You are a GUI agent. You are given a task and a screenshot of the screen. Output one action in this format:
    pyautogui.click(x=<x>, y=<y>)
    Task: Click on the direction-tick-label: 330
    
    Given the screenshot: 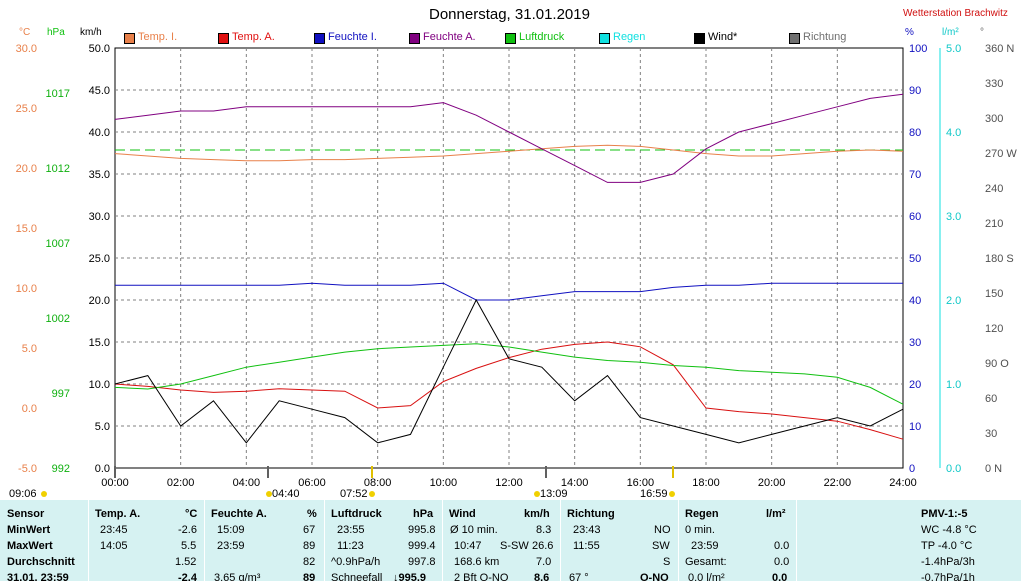 What is the action you would take?
    pyautogui.click(x=994, y=84)
    